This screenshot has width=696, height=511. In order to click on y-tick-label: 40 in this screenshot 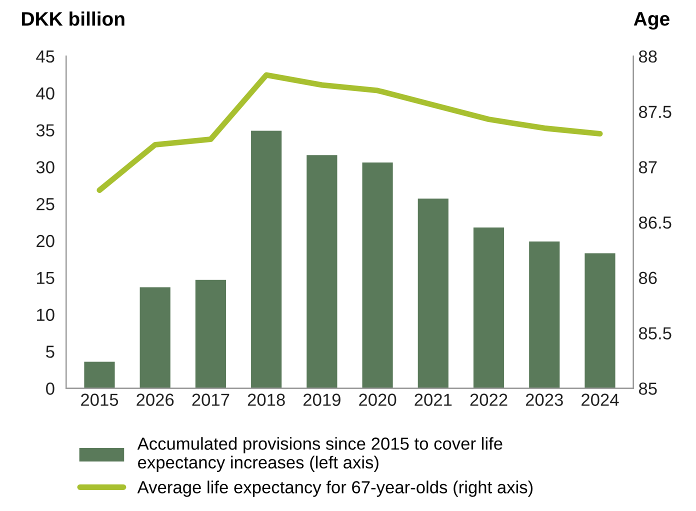, I will do `click(45, 93)`.